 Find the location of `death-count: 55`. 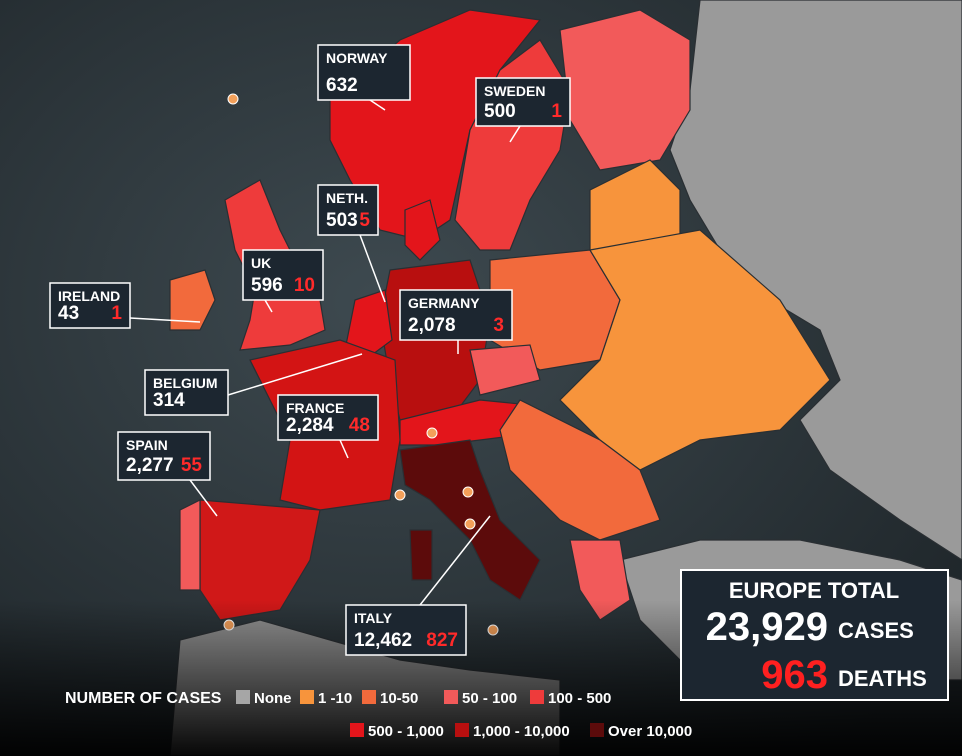

death-count: 55 is located at coordinates (192, 465).